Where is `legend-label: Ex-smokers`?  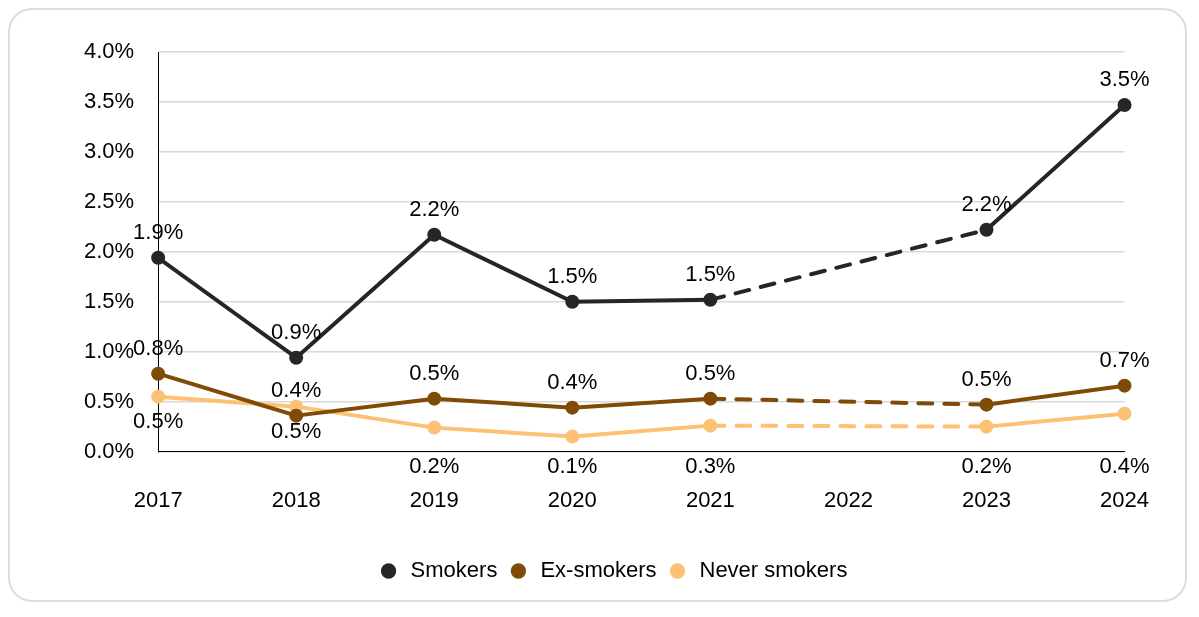 legend-label: Ex-smokers is located at coordinates (598, 570).